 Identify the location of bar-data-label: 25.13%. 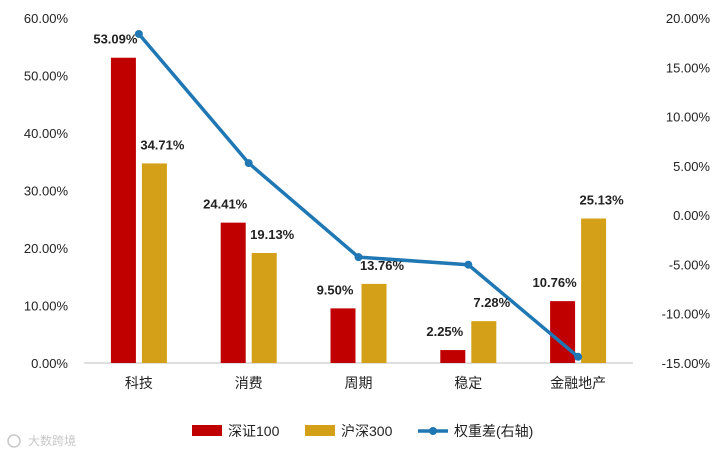
(602, 200).